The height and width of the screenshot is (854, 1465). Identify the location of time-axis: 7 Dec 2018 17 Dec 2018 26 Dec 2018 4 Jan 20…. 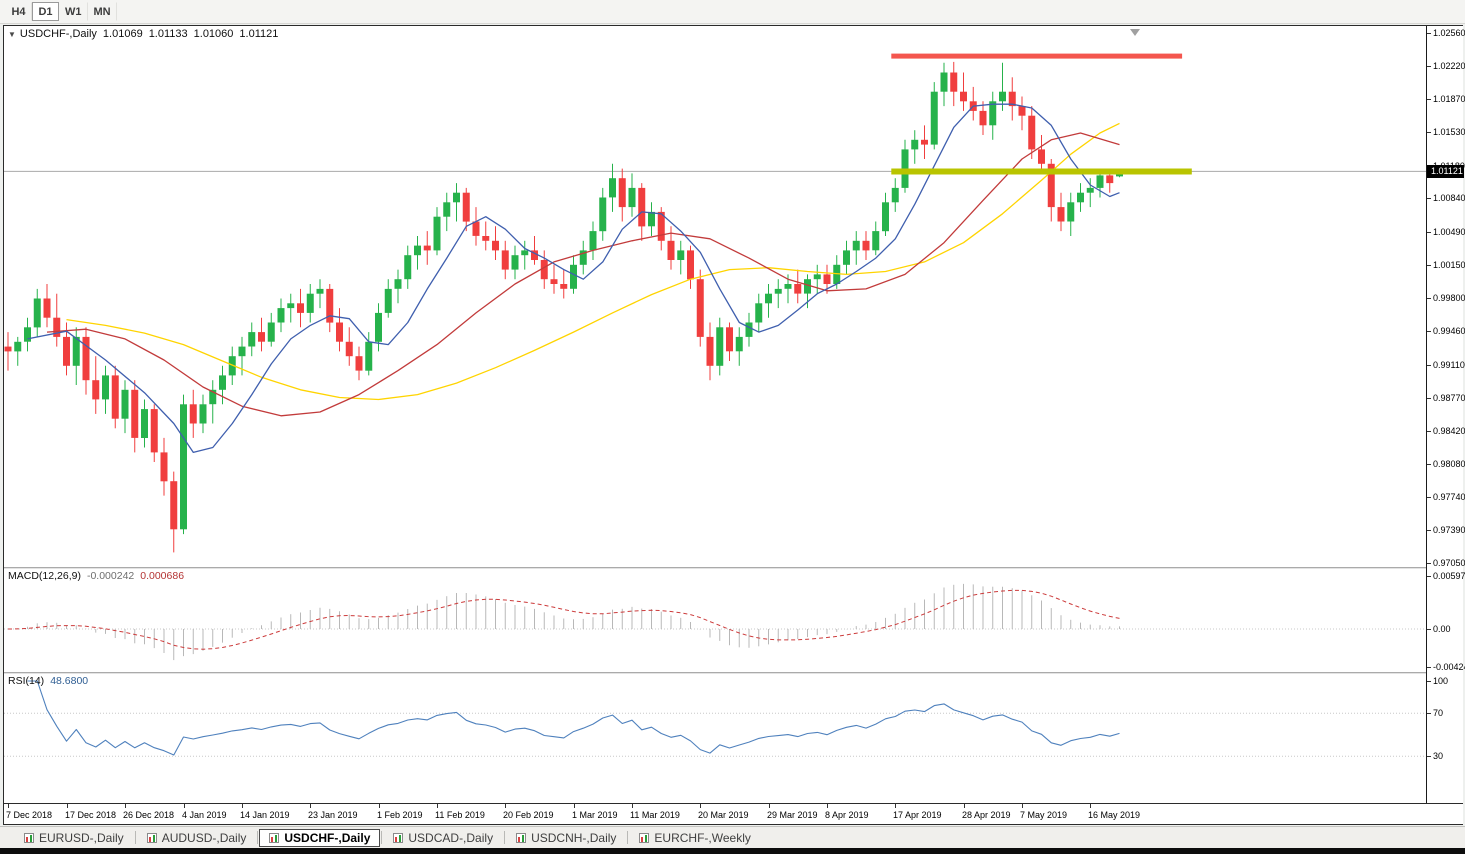
(733, 813).